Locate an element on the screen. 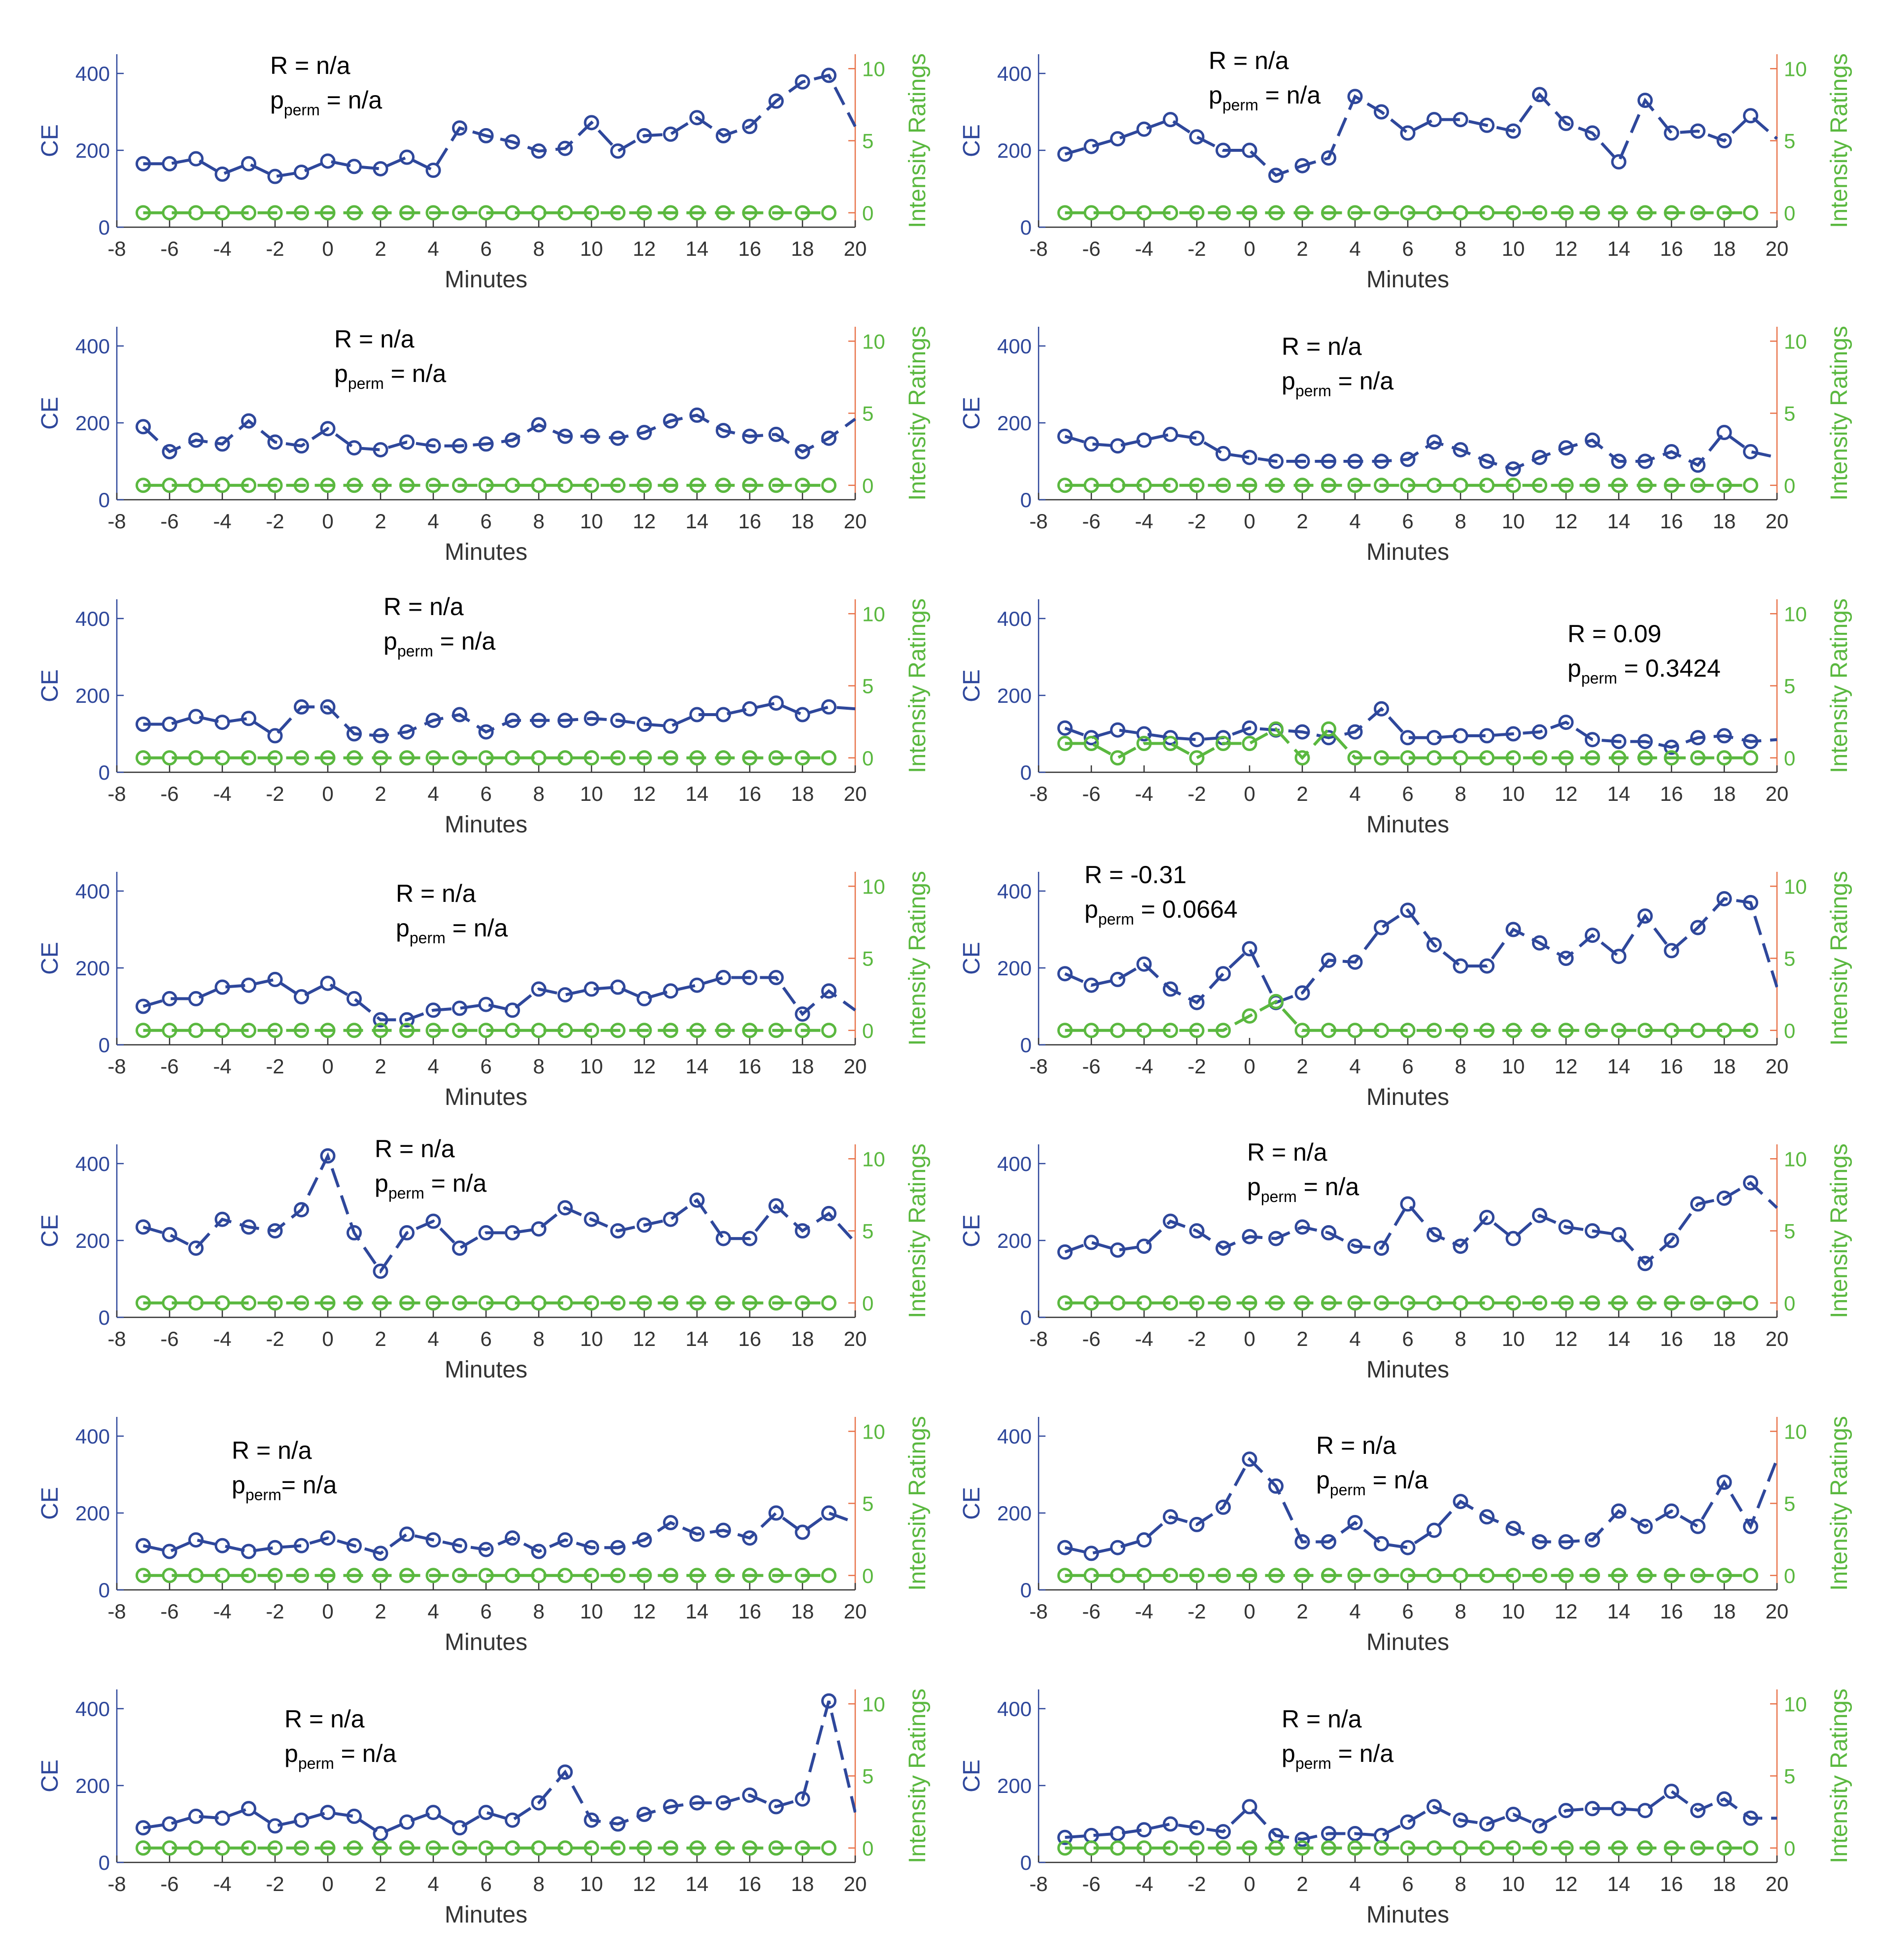  p-subscript: perm is located at coordinates (428, 938).